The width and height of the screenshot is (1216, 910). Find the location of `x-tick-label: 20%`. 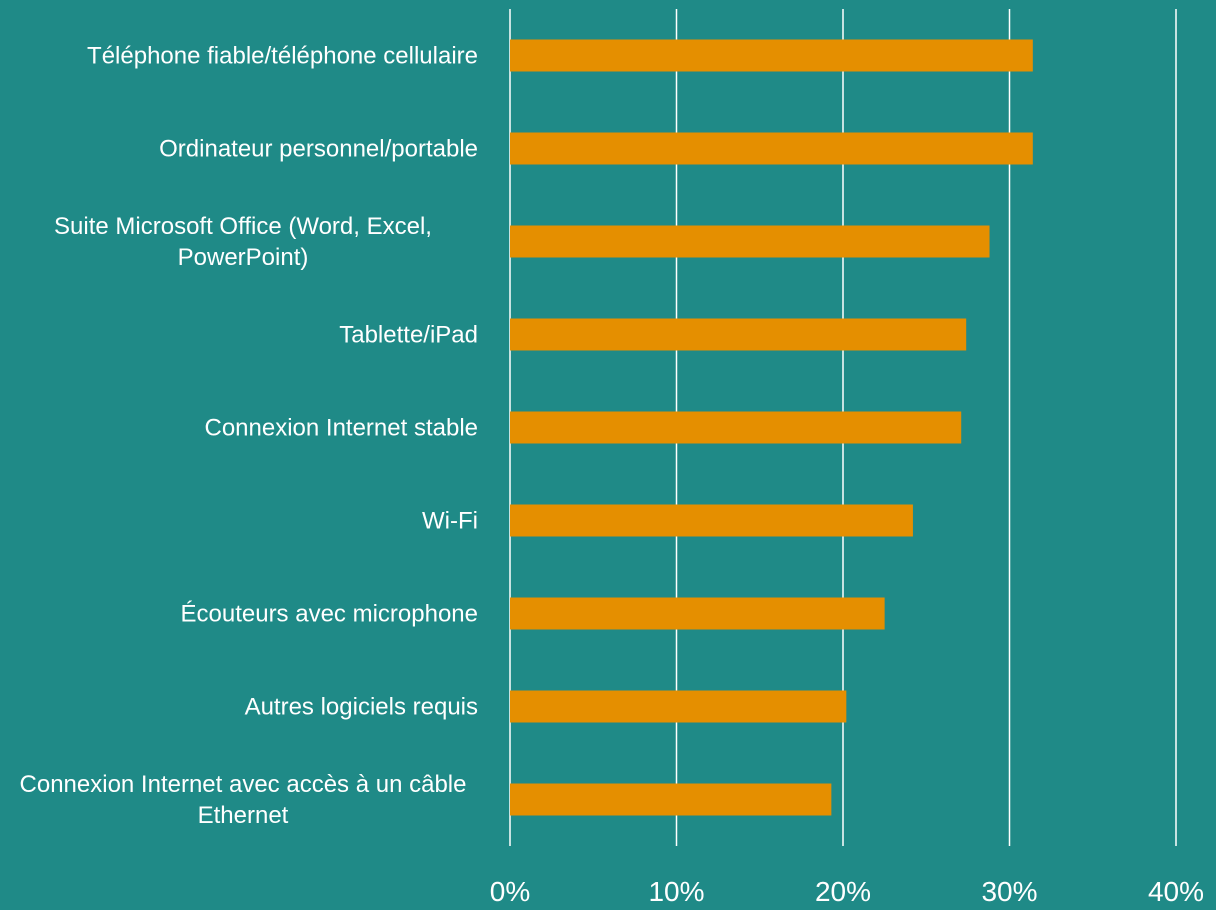

x-tick-label: 20% is located at coordinates (843, 892).